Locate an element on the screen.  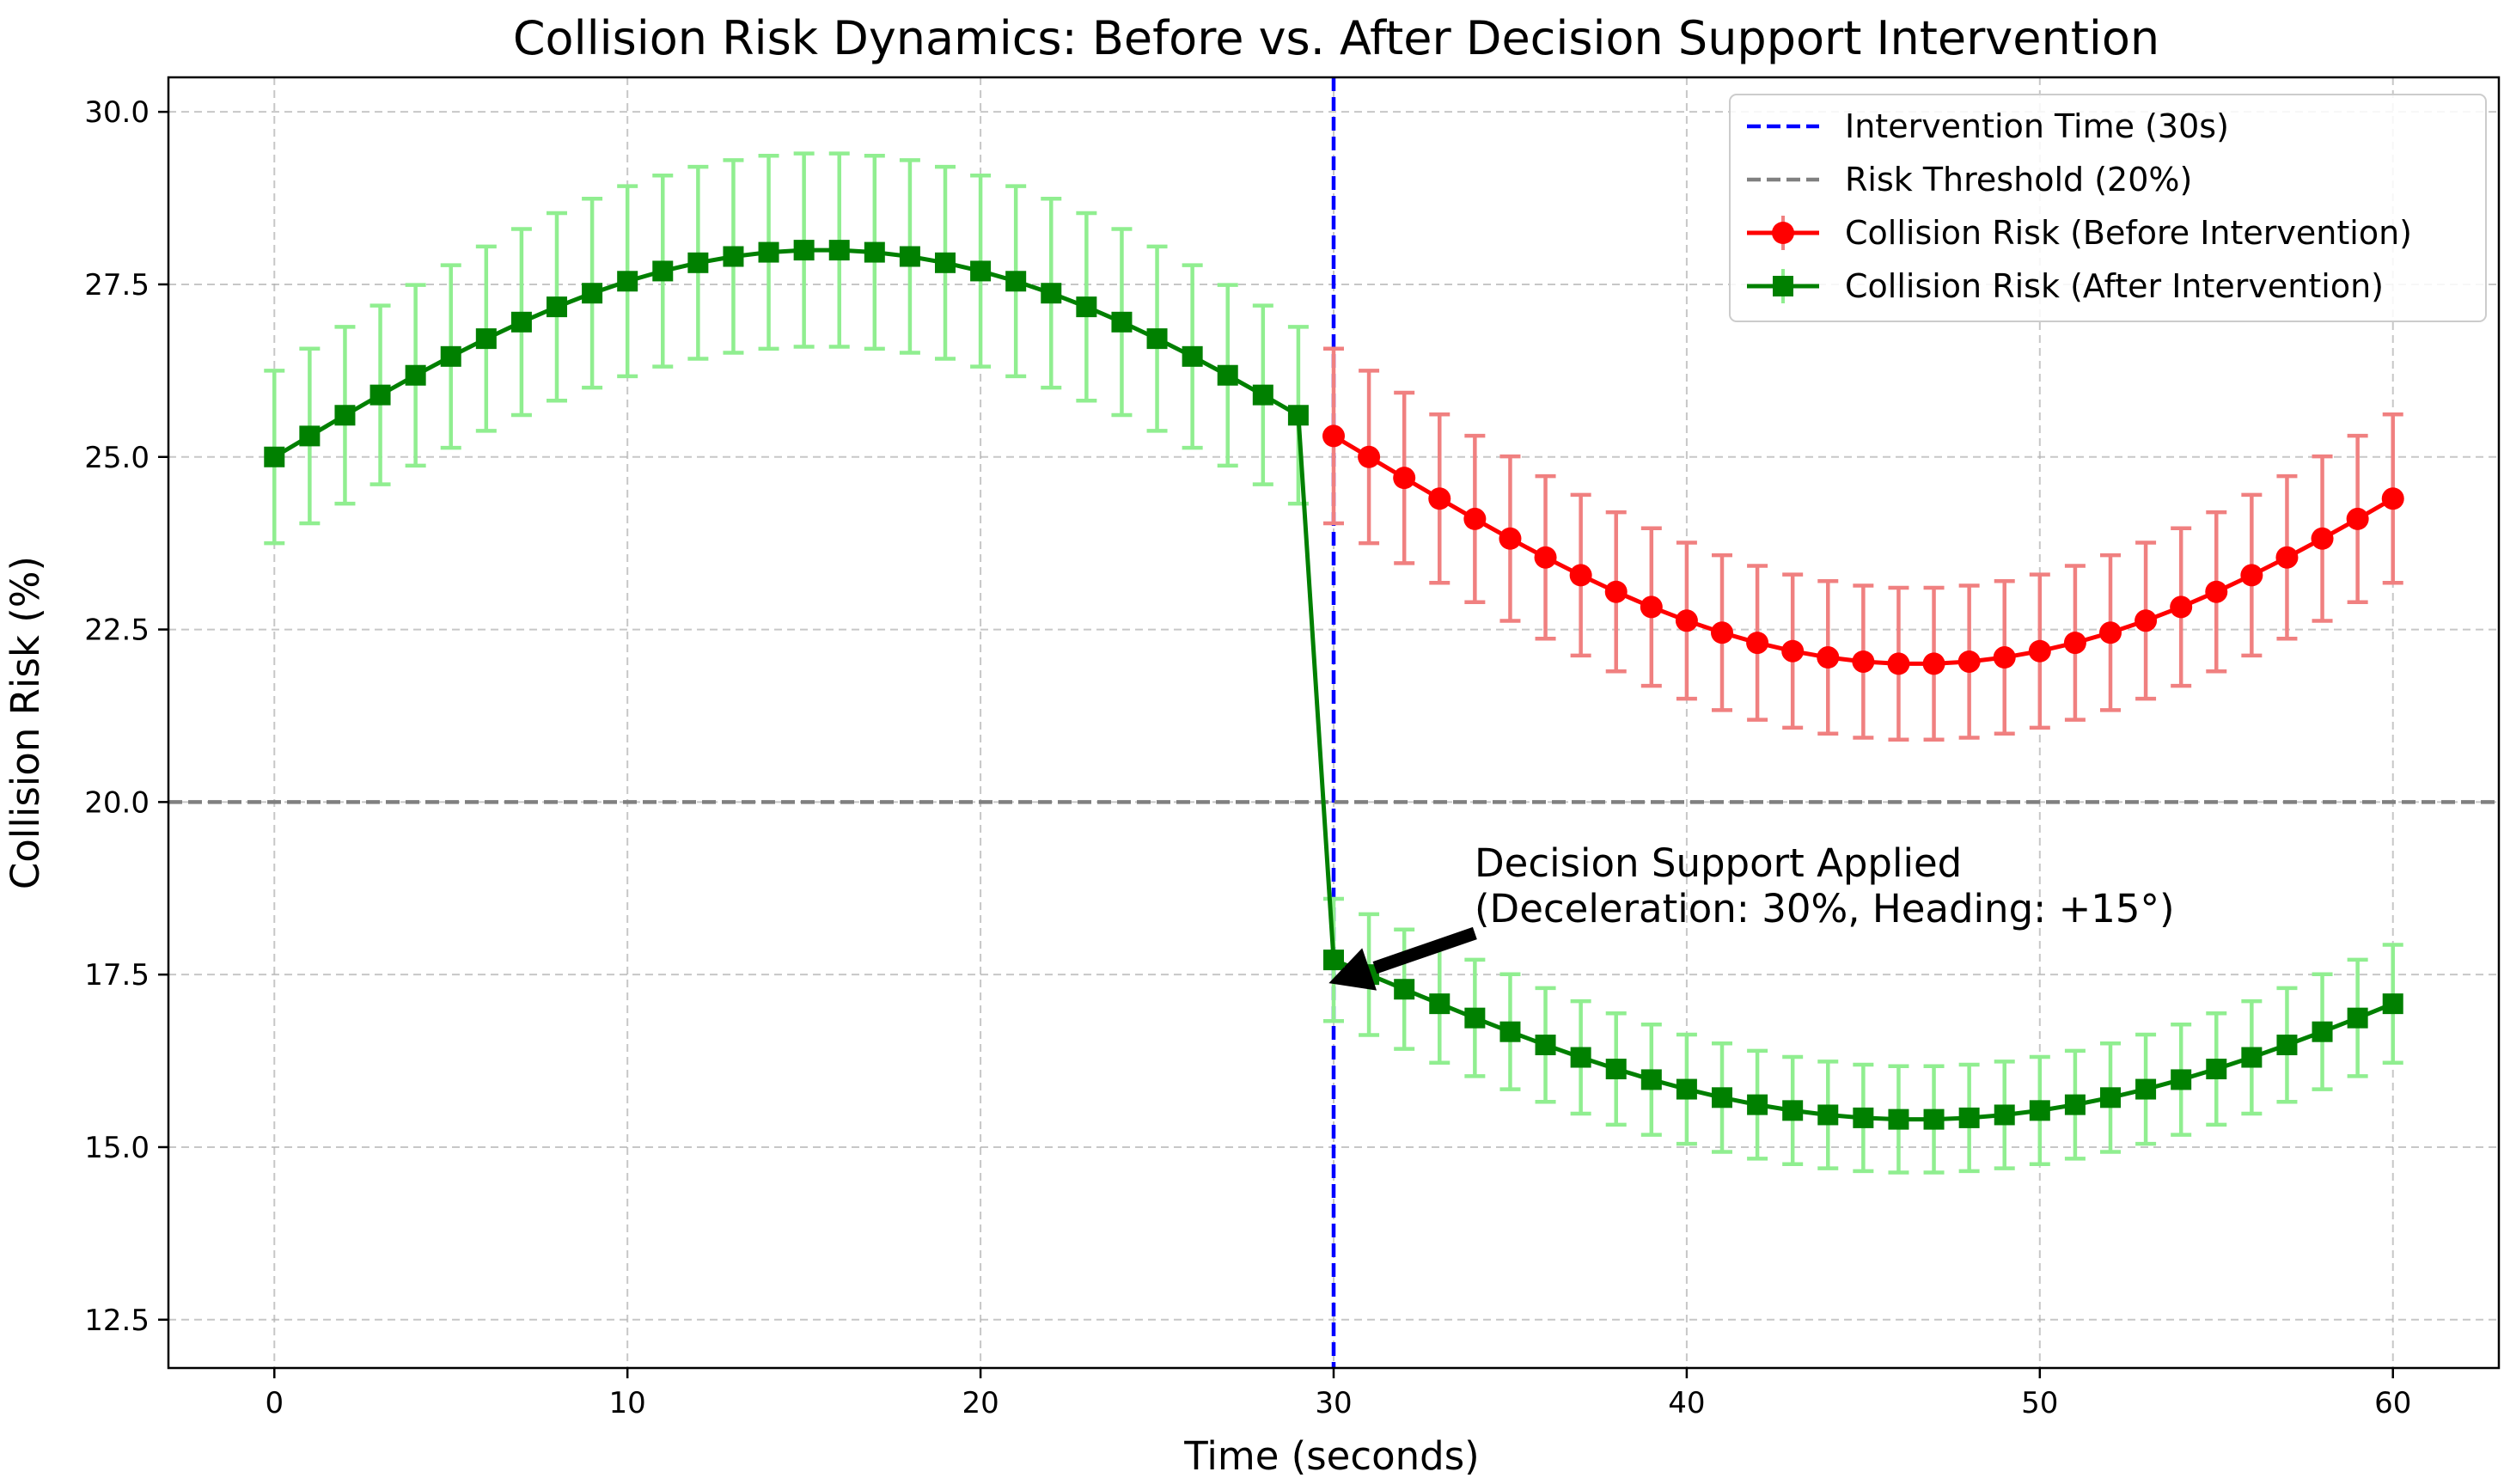
legend-item: Intervention Time (30s) is located at coordinates (1988, 126).